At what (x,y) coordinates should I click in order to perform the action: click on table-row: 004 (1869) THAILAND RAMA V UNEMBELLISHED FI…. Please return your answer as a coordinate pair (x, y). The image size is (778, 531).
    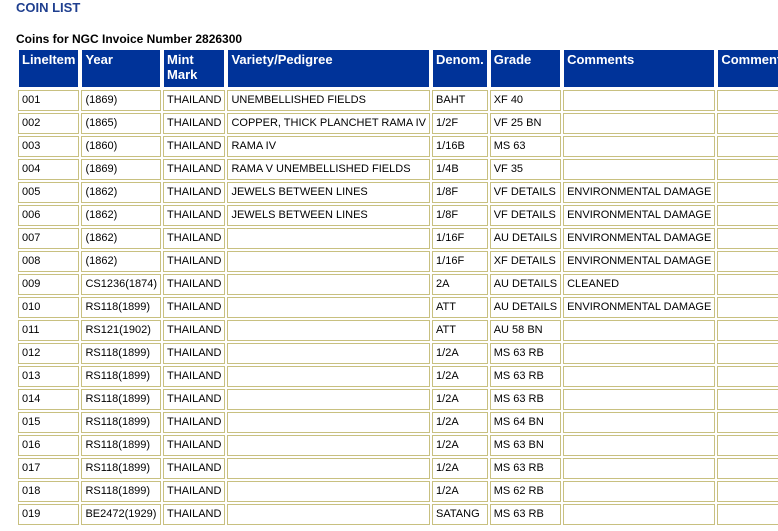
    Looking at the image, I should click on (398, 169).